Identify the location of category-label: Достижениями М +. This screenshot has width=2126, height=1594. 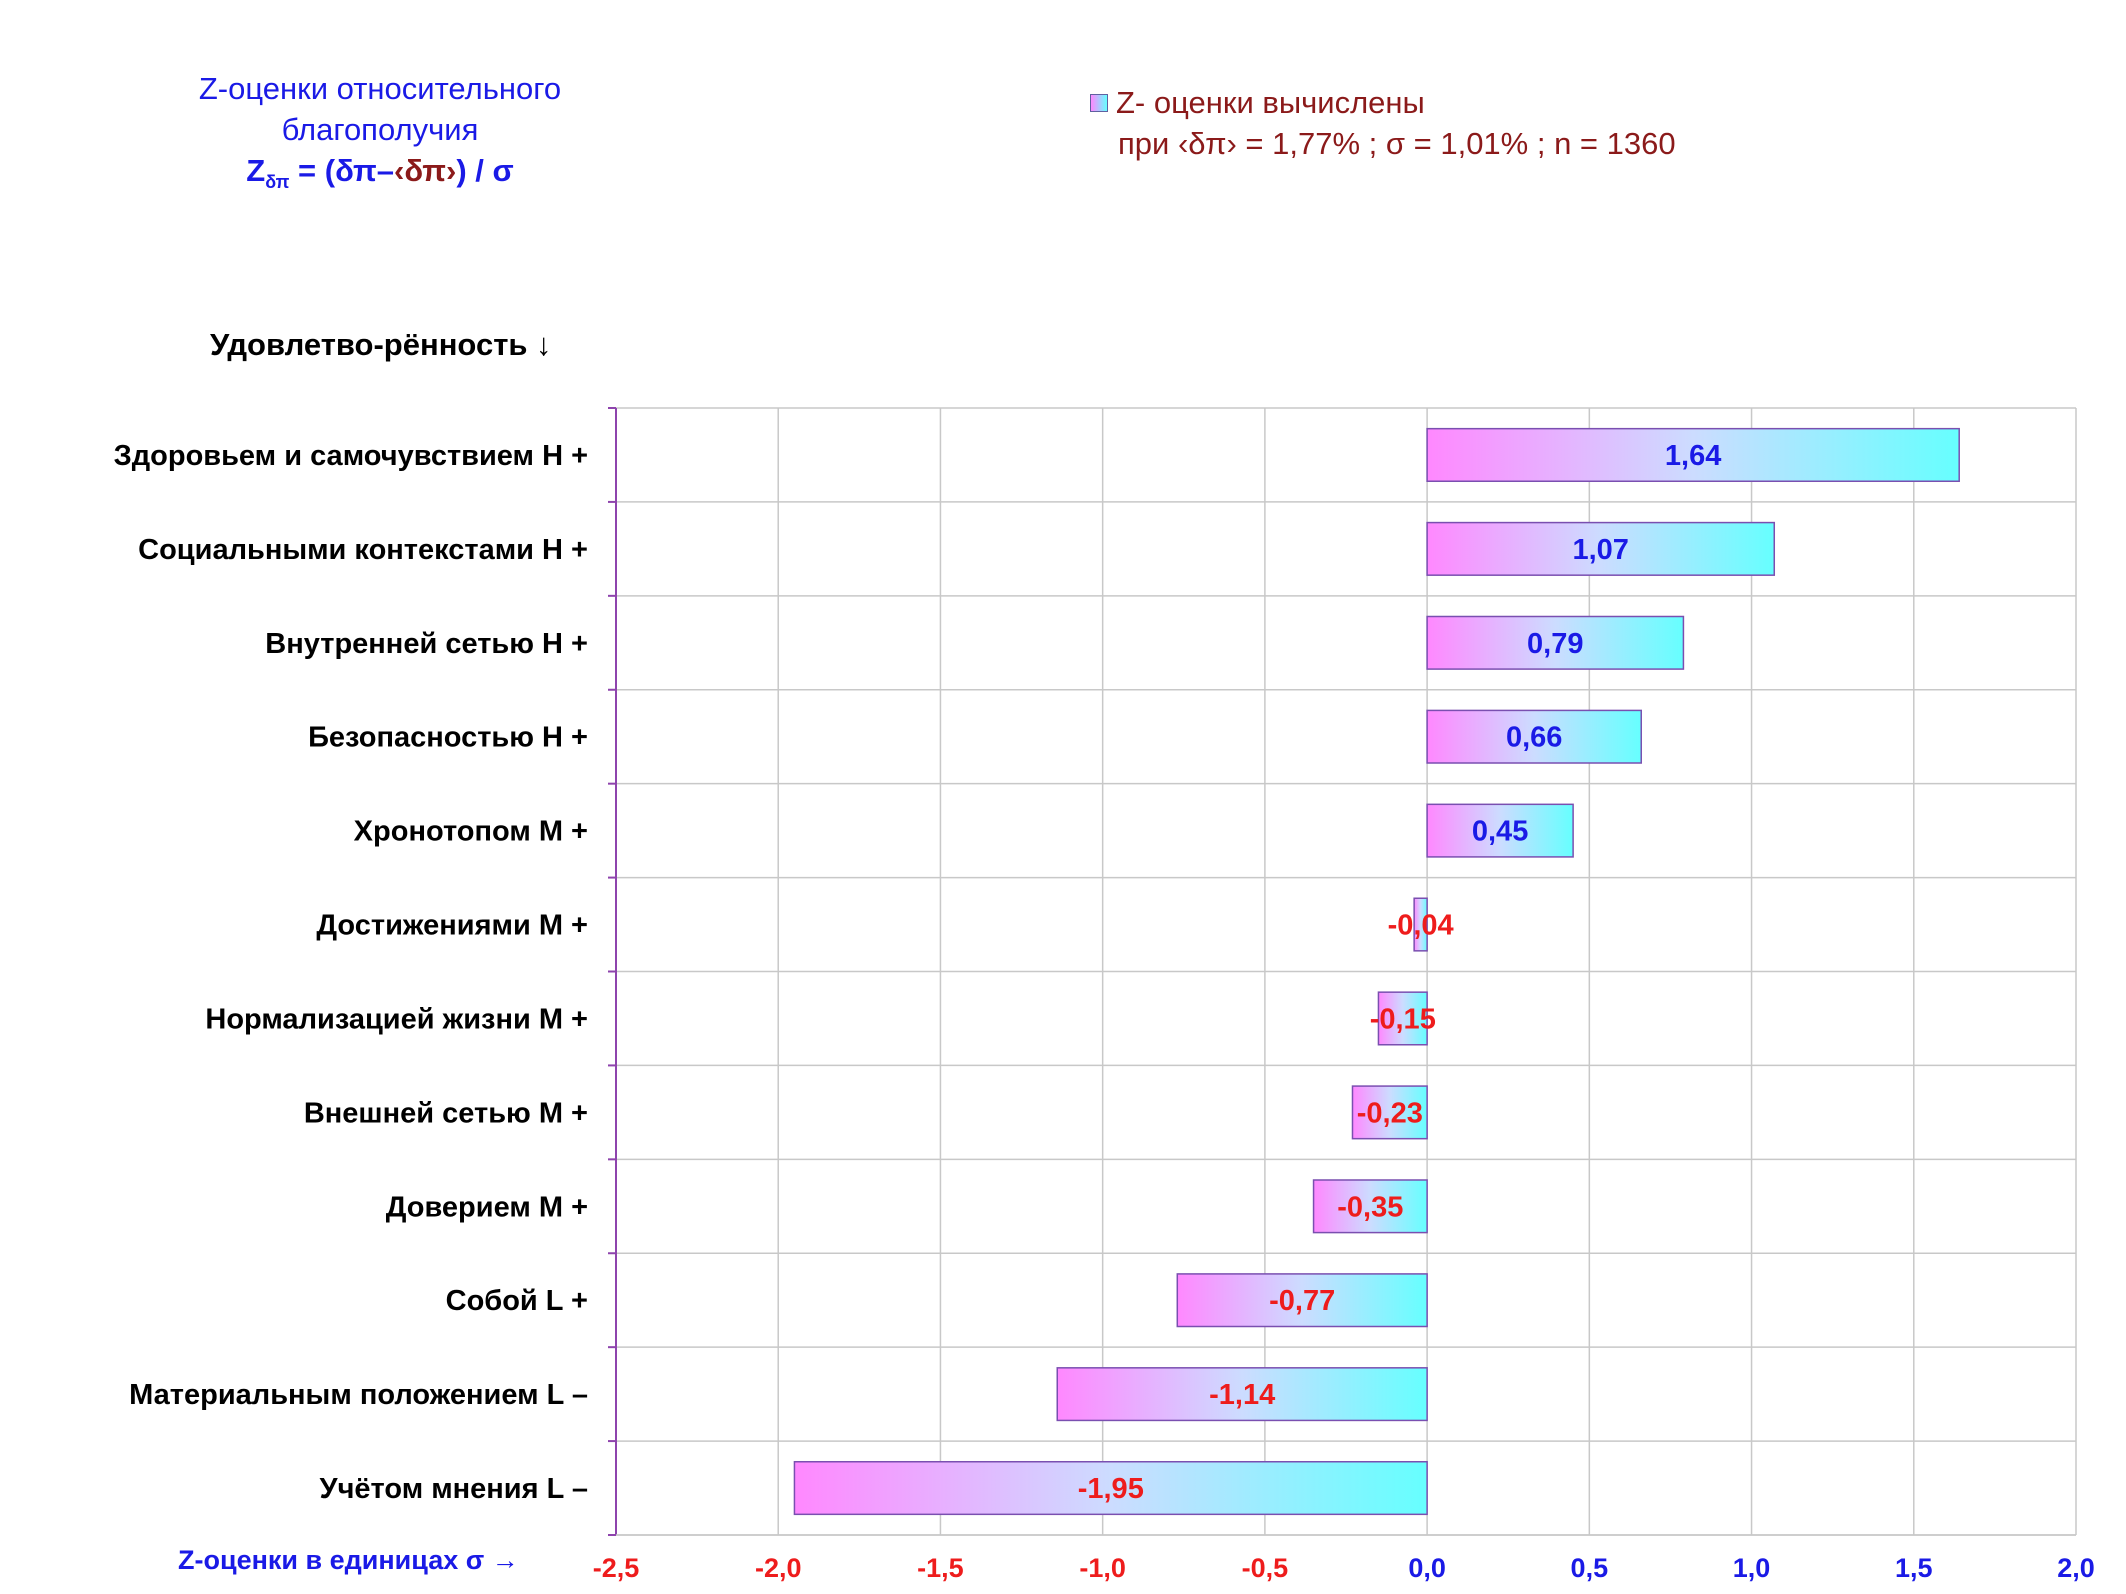
(452, 926).